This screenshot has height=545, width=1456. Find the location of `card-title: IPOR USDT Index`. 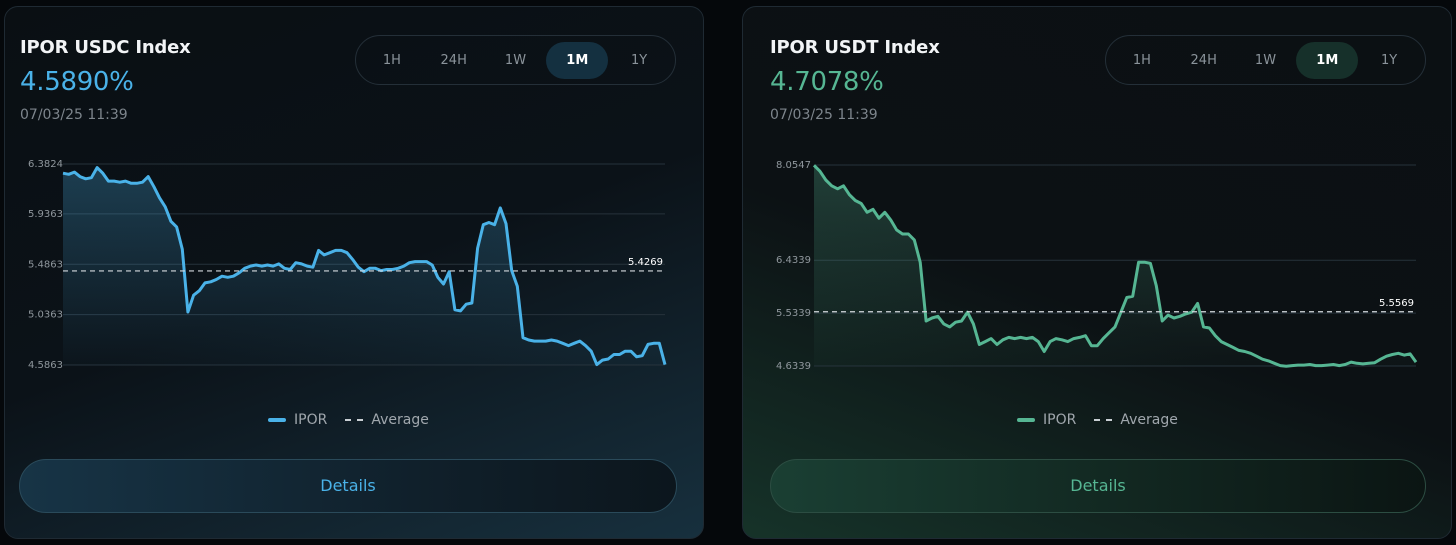

card-title: IPOR USDT Index is located at coordinates (855, 47).